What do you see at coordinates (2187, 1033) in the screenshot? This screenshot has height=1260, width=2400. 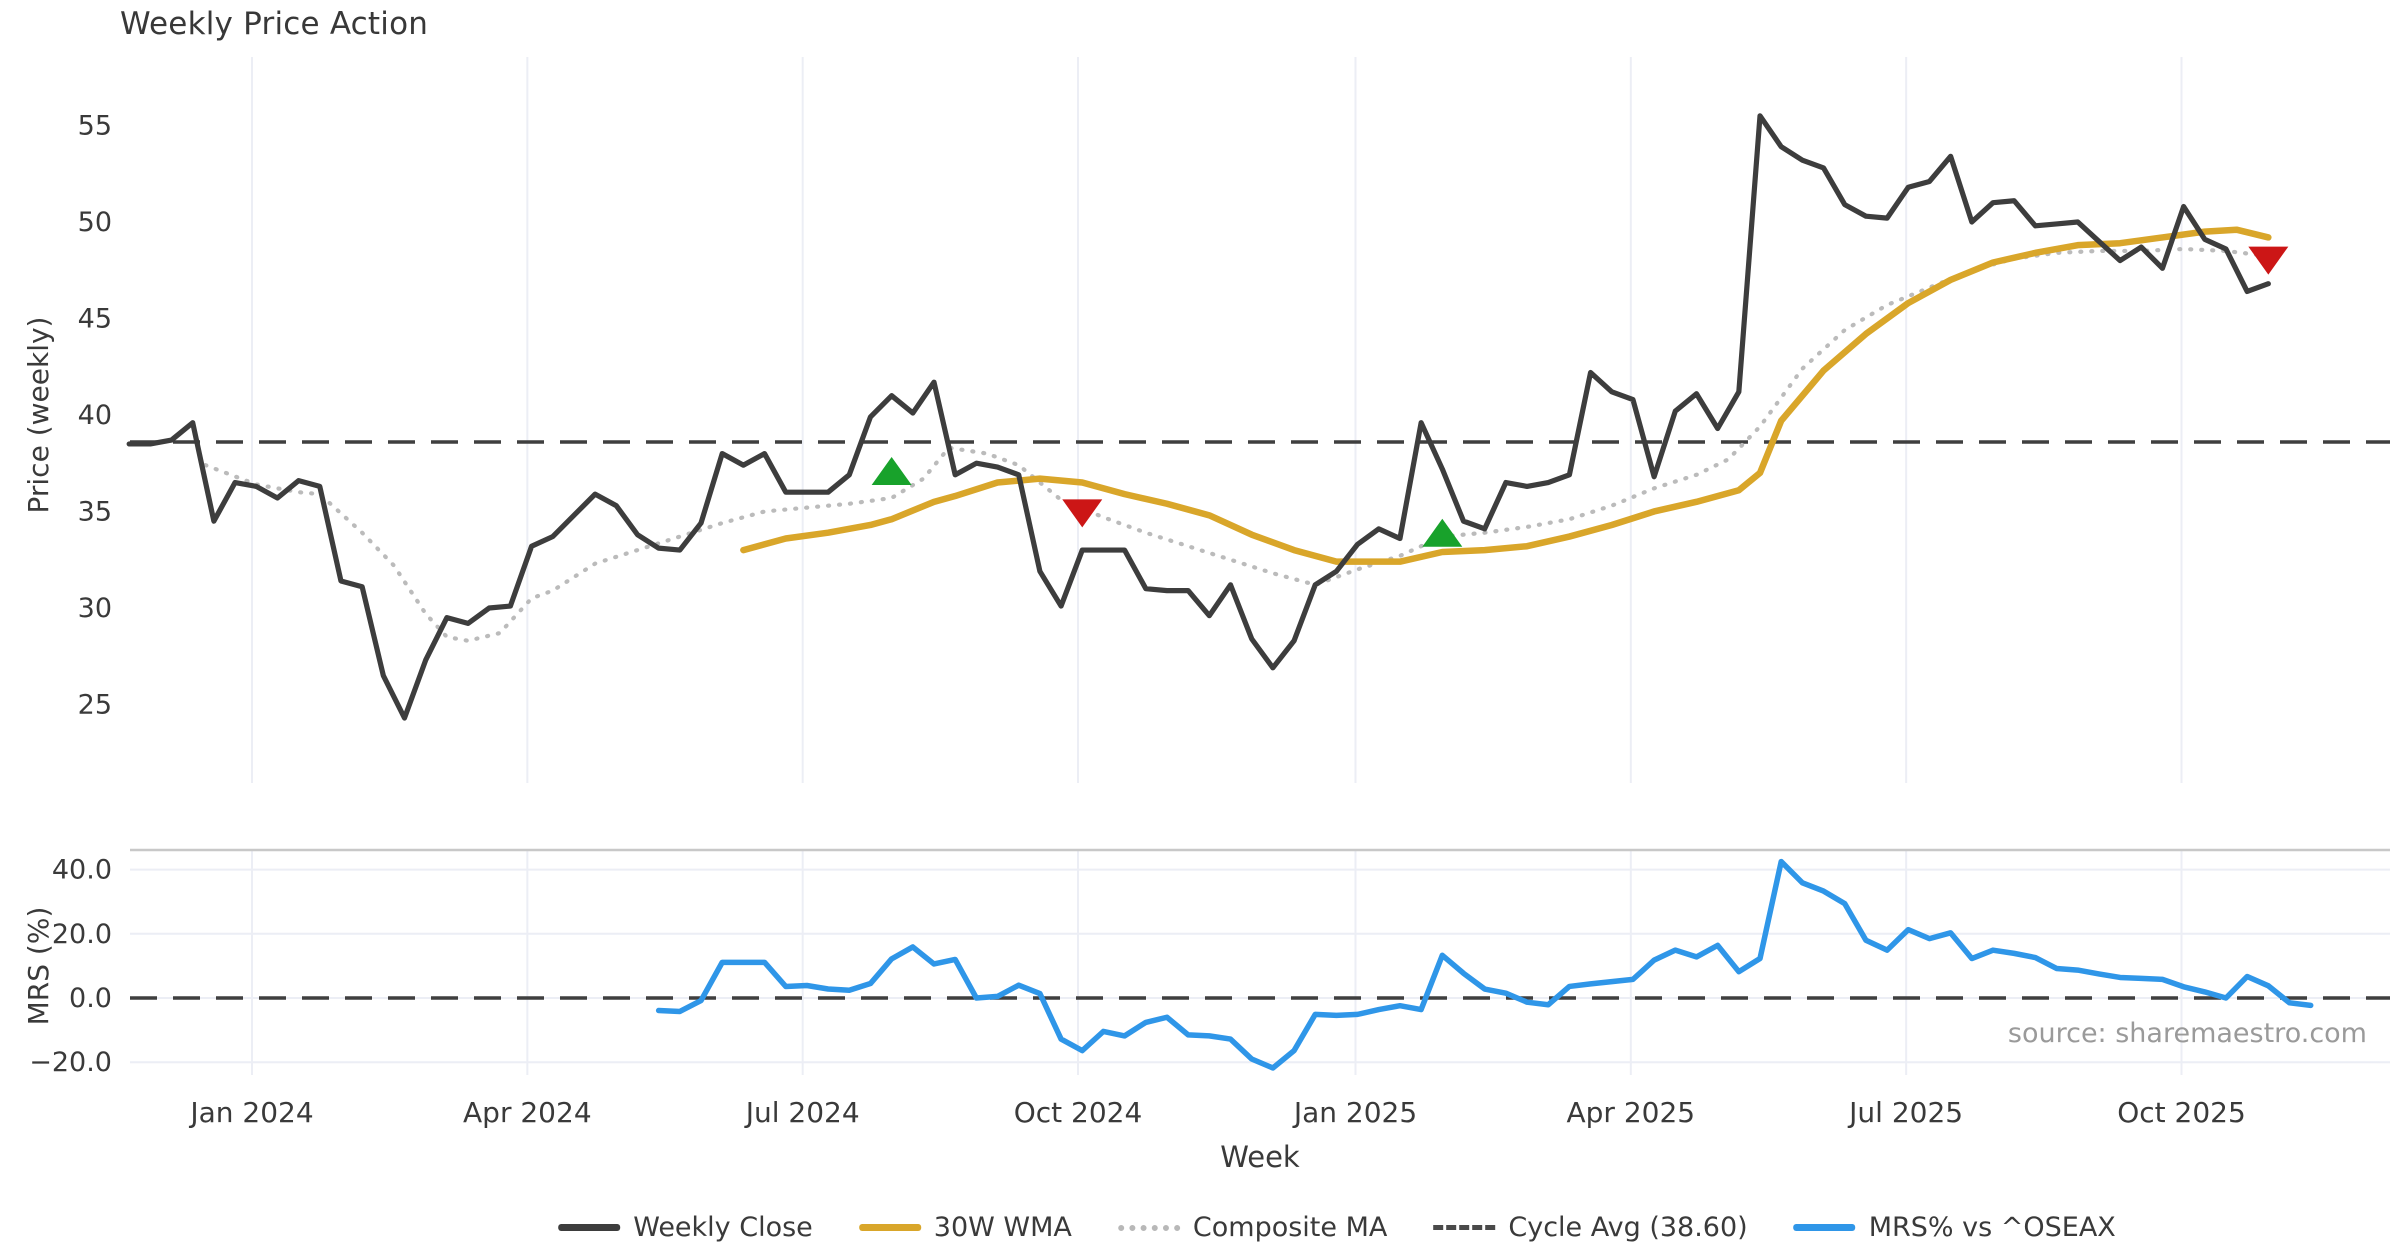 I see `source-attribution: source: sharemaestro.com` at bounding box center [2187, 1033].